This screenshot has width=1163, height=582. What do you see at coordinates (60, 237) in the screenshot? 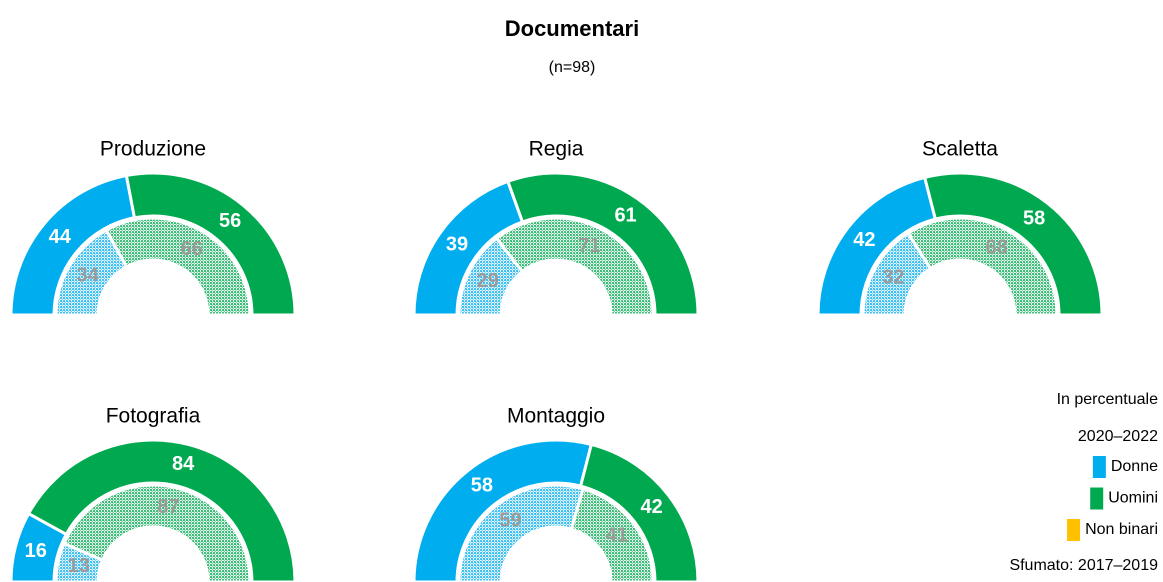
I see `data-label: 44` at bounding box center [60, 237].